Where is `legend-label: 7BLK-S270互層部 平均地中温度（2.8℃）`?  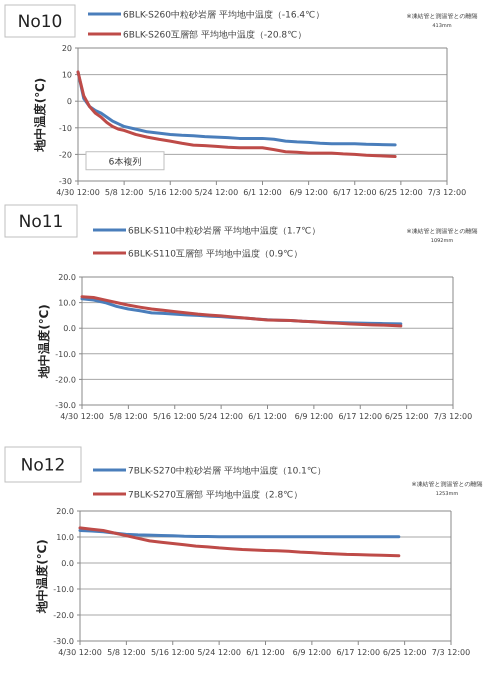
legend-label: 7BLK-S270互層部 平均地中温度（2.8℃） is located at coordinates (215, 495).